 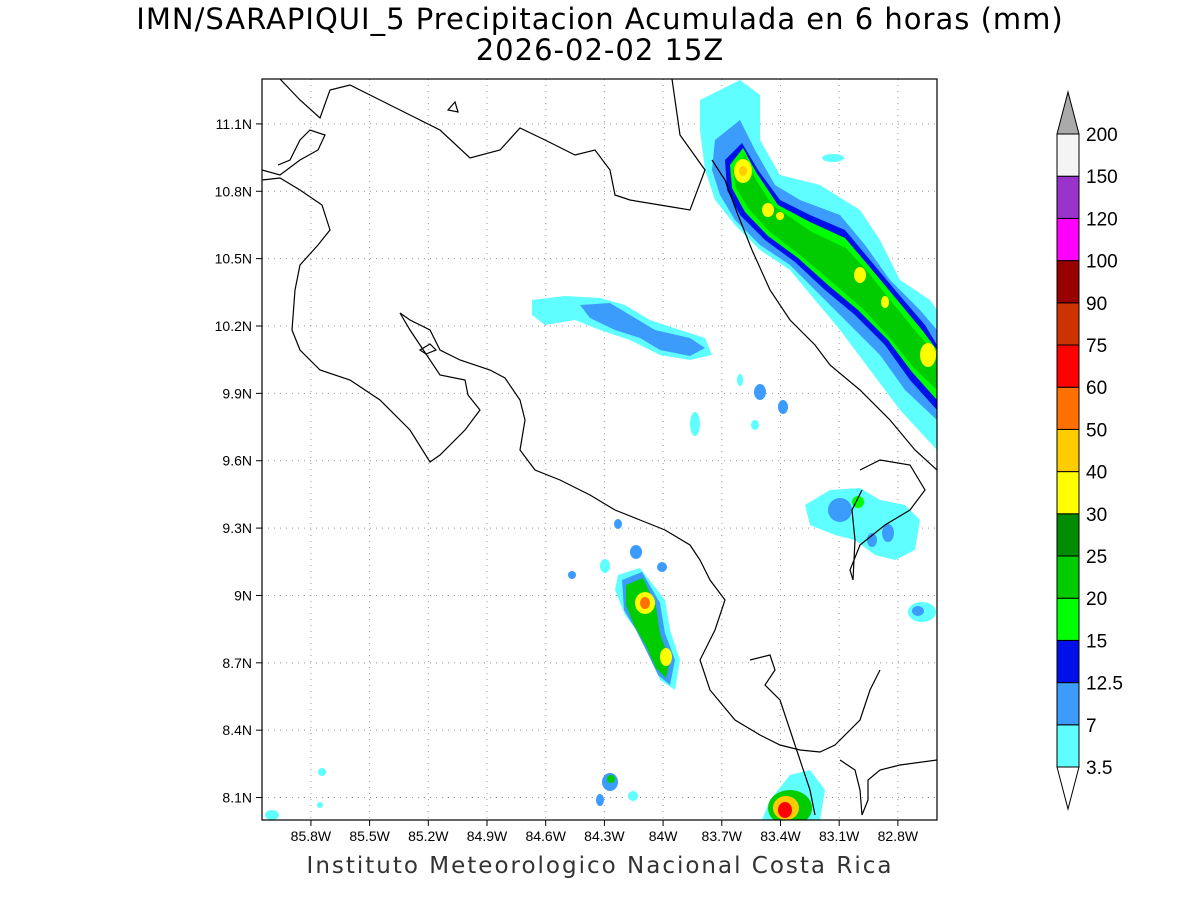 I want to click on lon-tick-label: 85.2W, so click(x=428, y=836).